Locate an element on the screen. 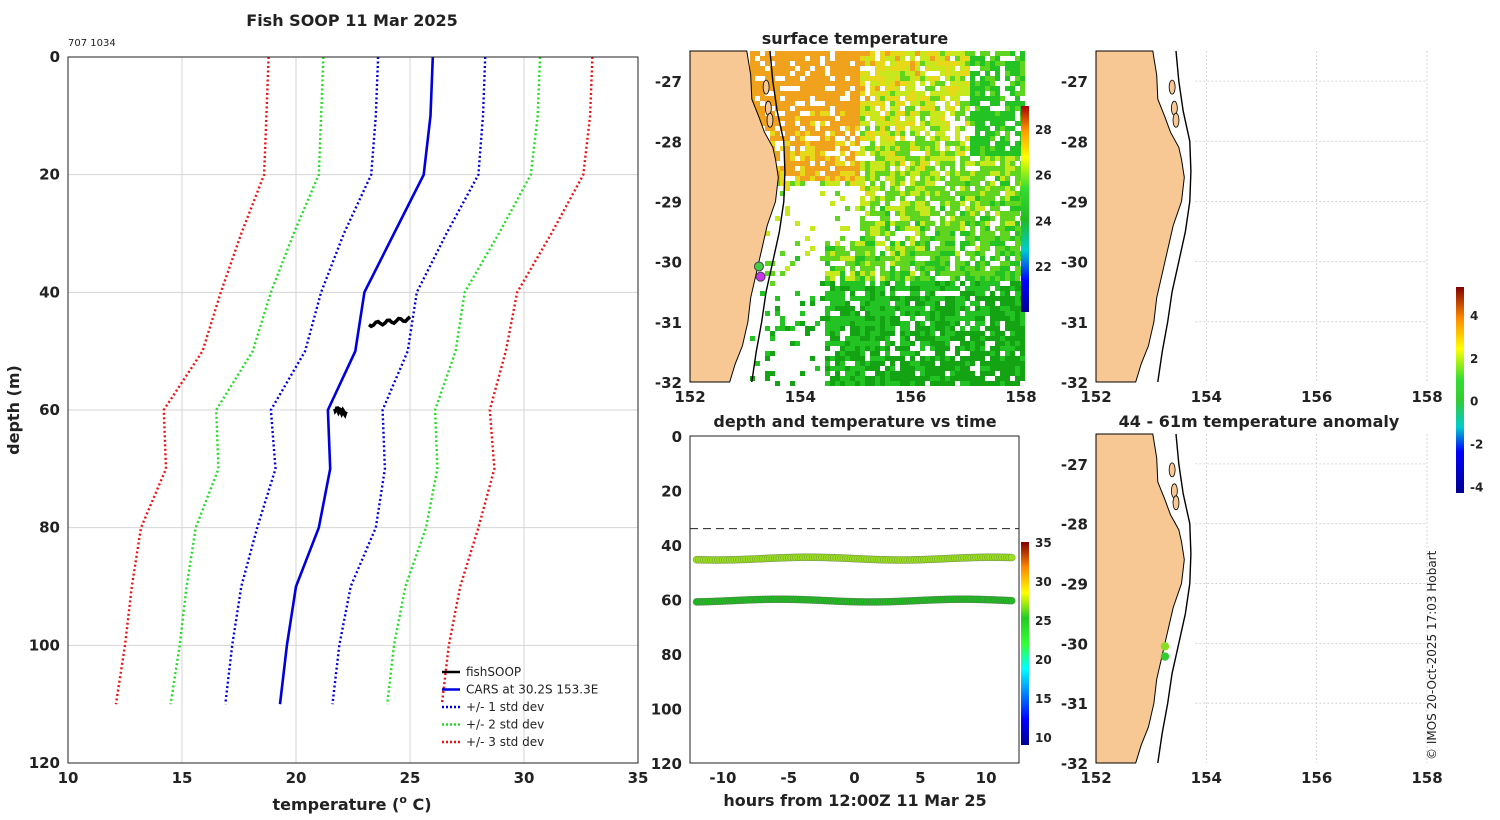 This screenshot has width=1500, height=820. profile-series-cars-minus-2sd is located at coordinates (247, 380).